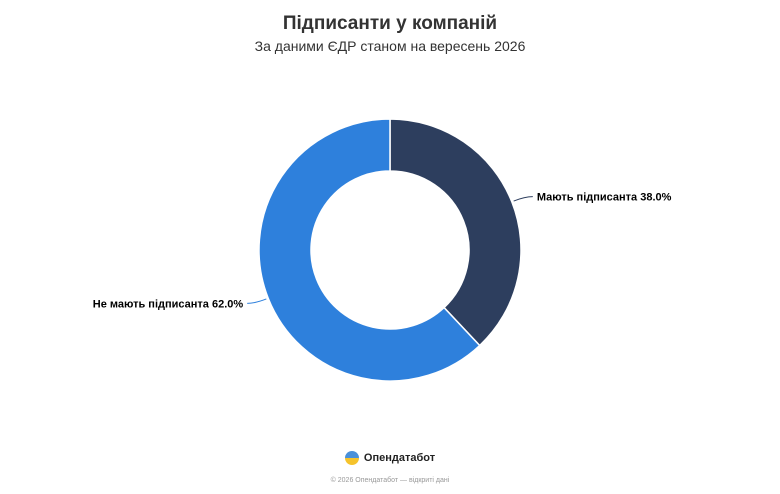 The height and width of the screenshot is (494, 780). I want to click on brand: Опендатабот, so click(390, 458).